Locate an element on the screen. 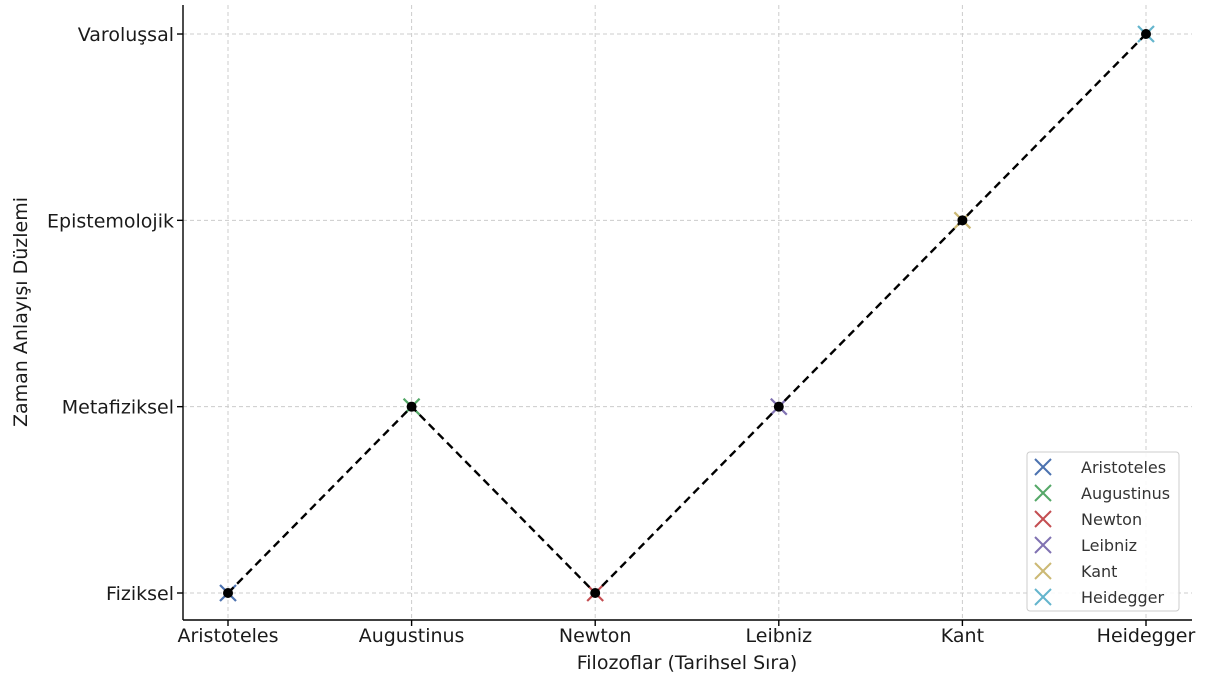 The height and width of the screenshot is (679, 1209). point-marker-kant is located at coordinates (962, 220).